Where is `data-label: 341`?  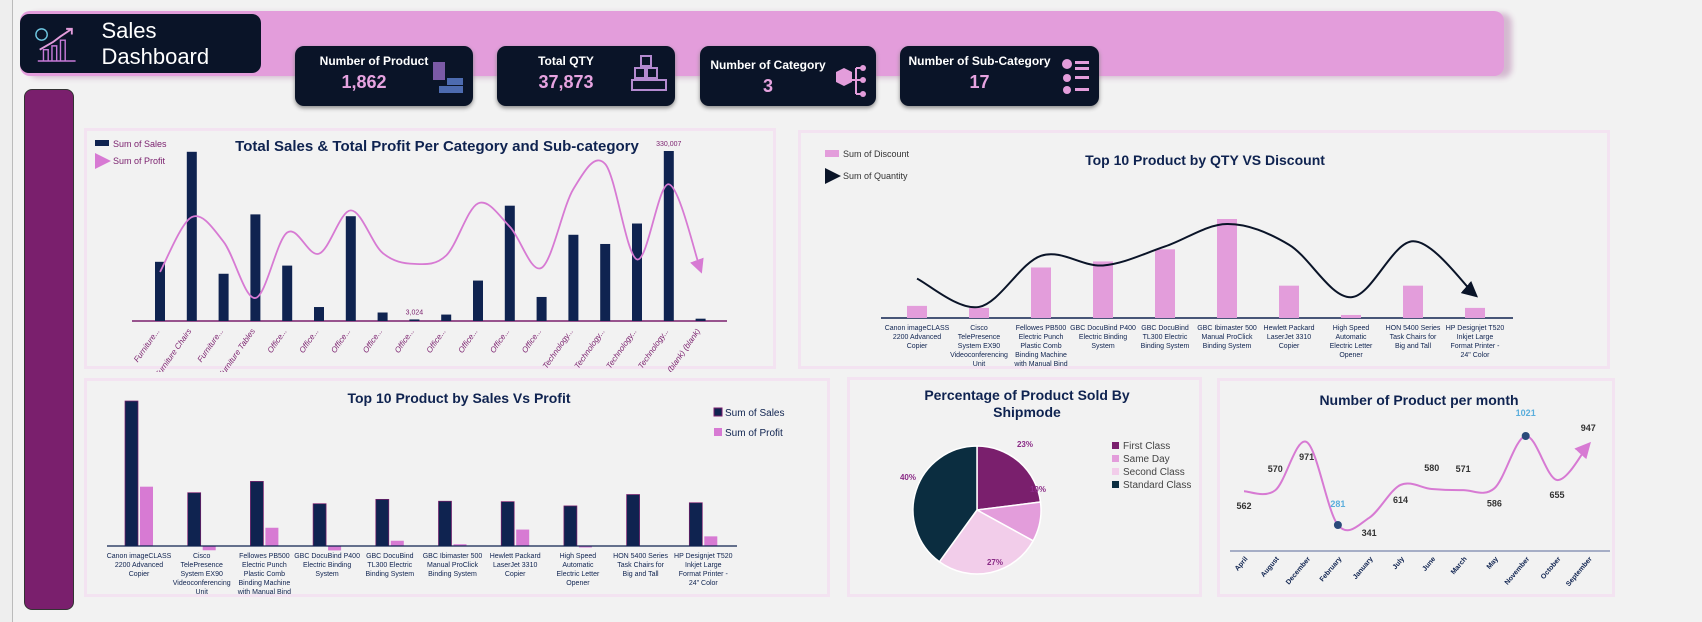
data-label: 341 is located at coordinates (1369, 533).